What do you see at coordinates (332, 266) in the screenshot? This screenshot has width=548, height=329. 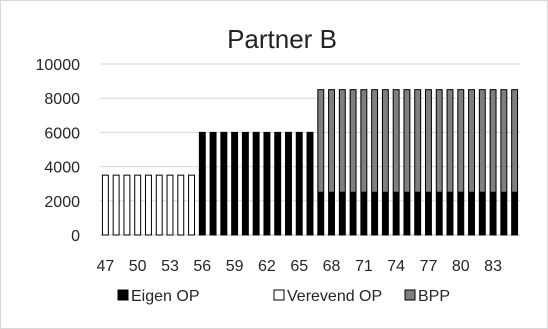 I see `x-tick-label: 68` at bounding box center [332, 266].